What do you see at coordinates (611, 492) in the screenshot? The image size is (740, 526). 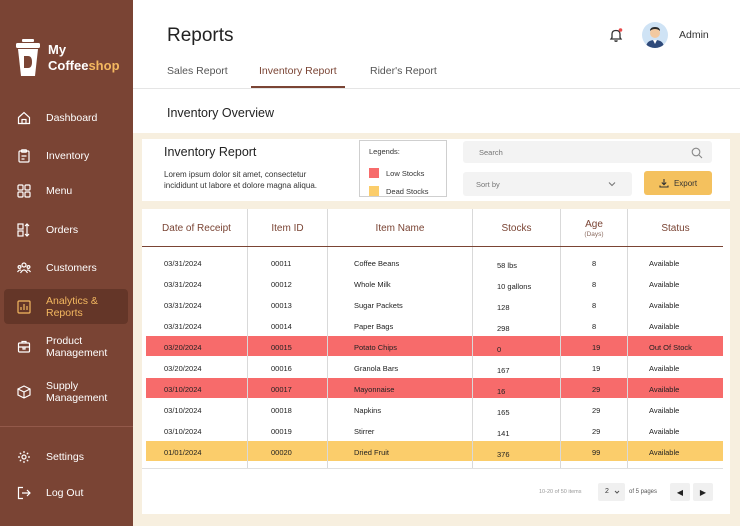 I see `page-select: 2` at bounding box center [611, 492].